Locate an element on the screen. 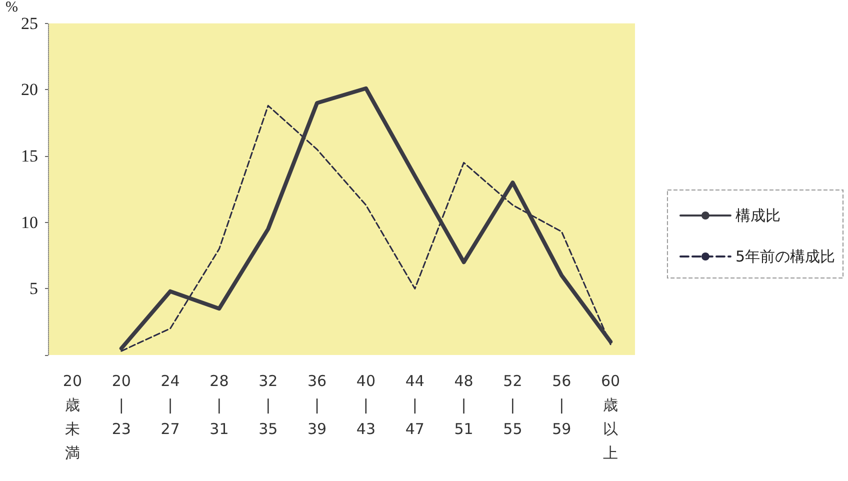  y-tick-label: 15 is located at coordinates (29, 156).